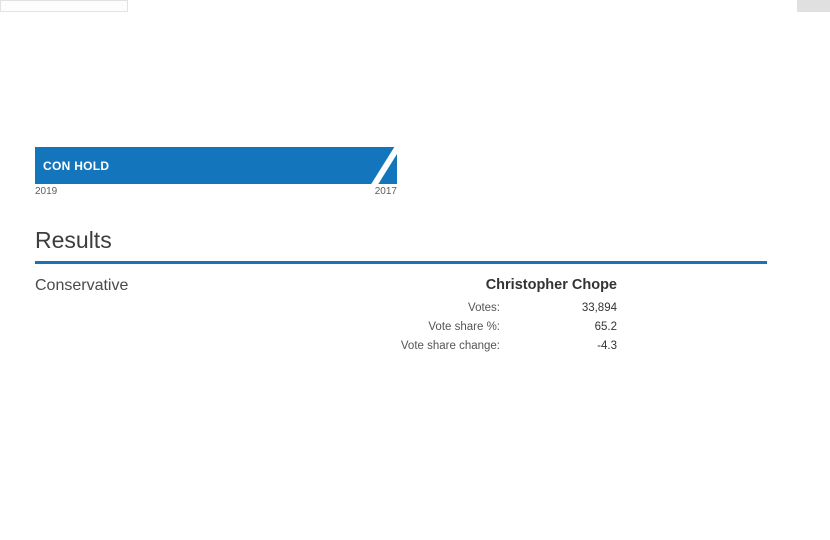 This screenshot has height=540, width=830. Describe the element at coordinates (464, 327) in the screenshot. I see `vote-share-label: Vote share %:` at that location.